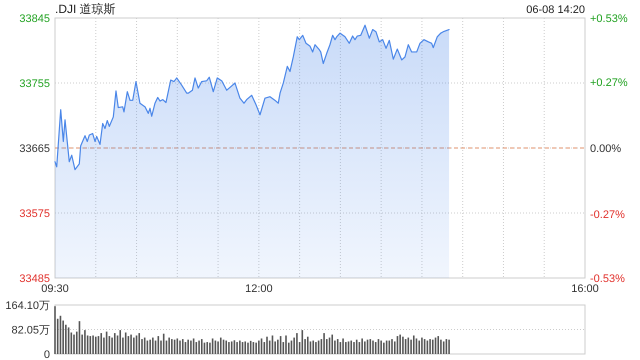 The width and height of the screenshot is (640, 360). What do you see at coordinates (55, 289) in the screenshot?
I see `x-tick-label: 09:30` at bounding box center [55, 289].